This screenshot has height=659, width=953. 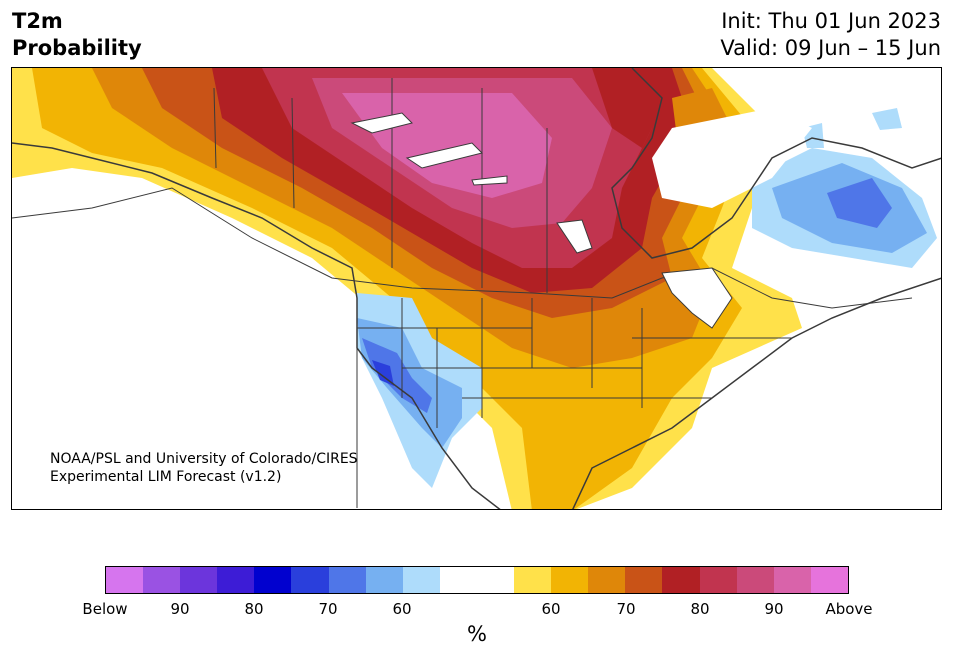 What do you see at coordinates (732, 158) in the screenshot?
I see `white-region-hudson-east` at bounding box center [732, 158].